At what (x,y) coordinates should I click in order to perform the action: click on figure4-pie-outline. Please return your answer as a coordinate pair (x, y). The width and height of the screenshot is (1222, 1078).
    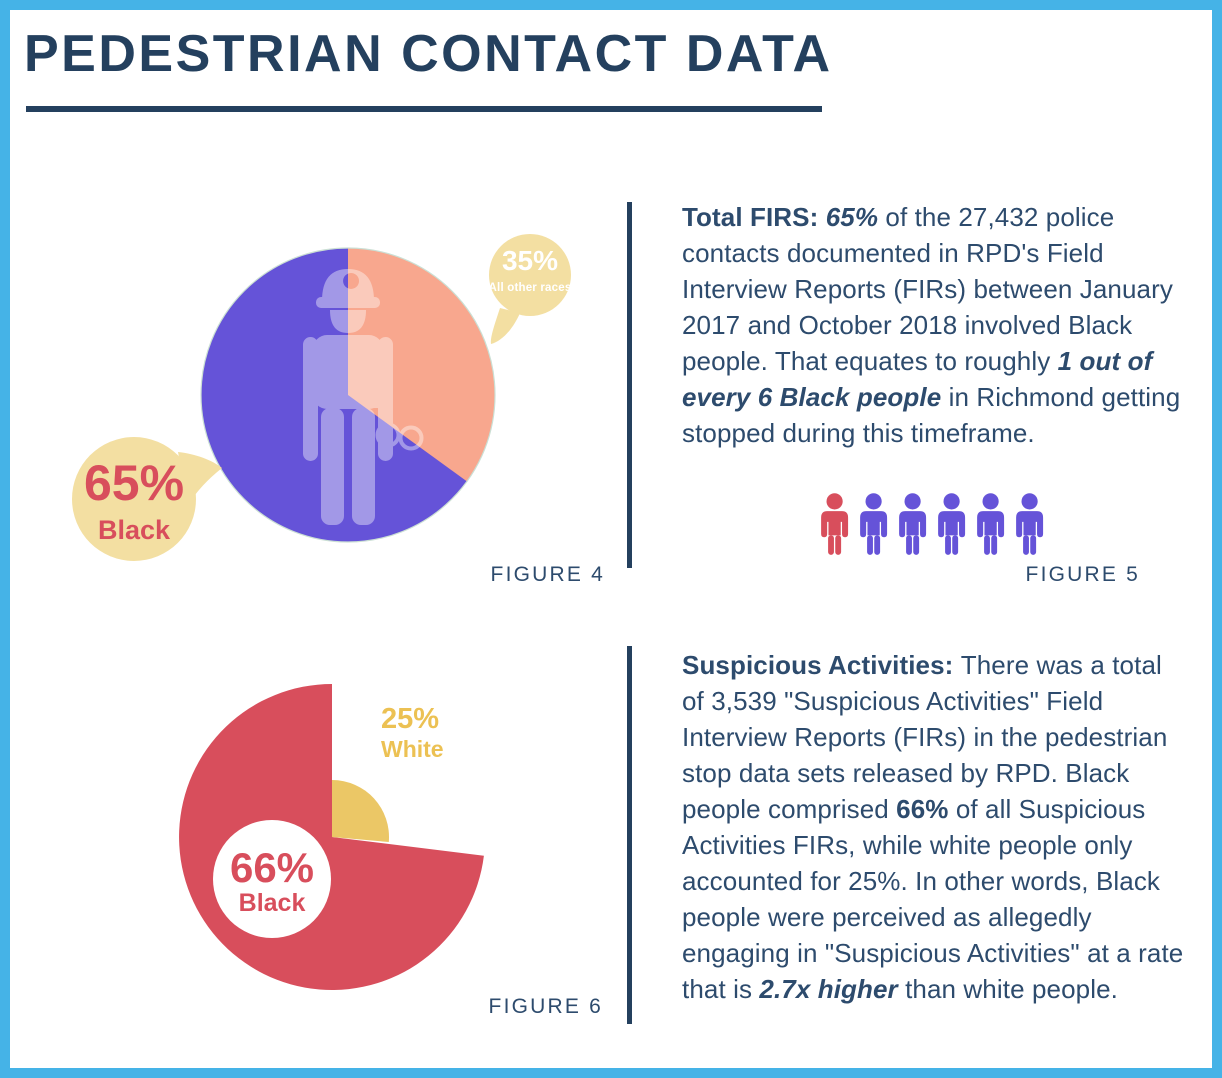
    Looking at the image, I should click on (348, 395).